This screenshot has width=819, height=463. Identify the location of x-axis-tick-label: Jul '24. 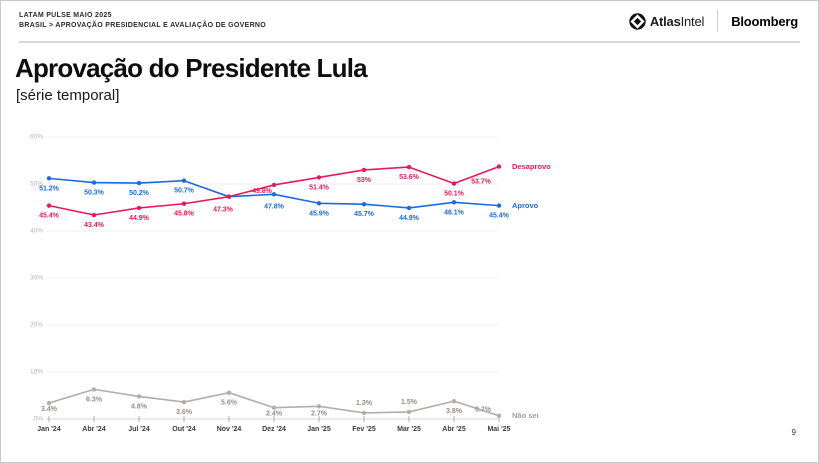
(139, 429).